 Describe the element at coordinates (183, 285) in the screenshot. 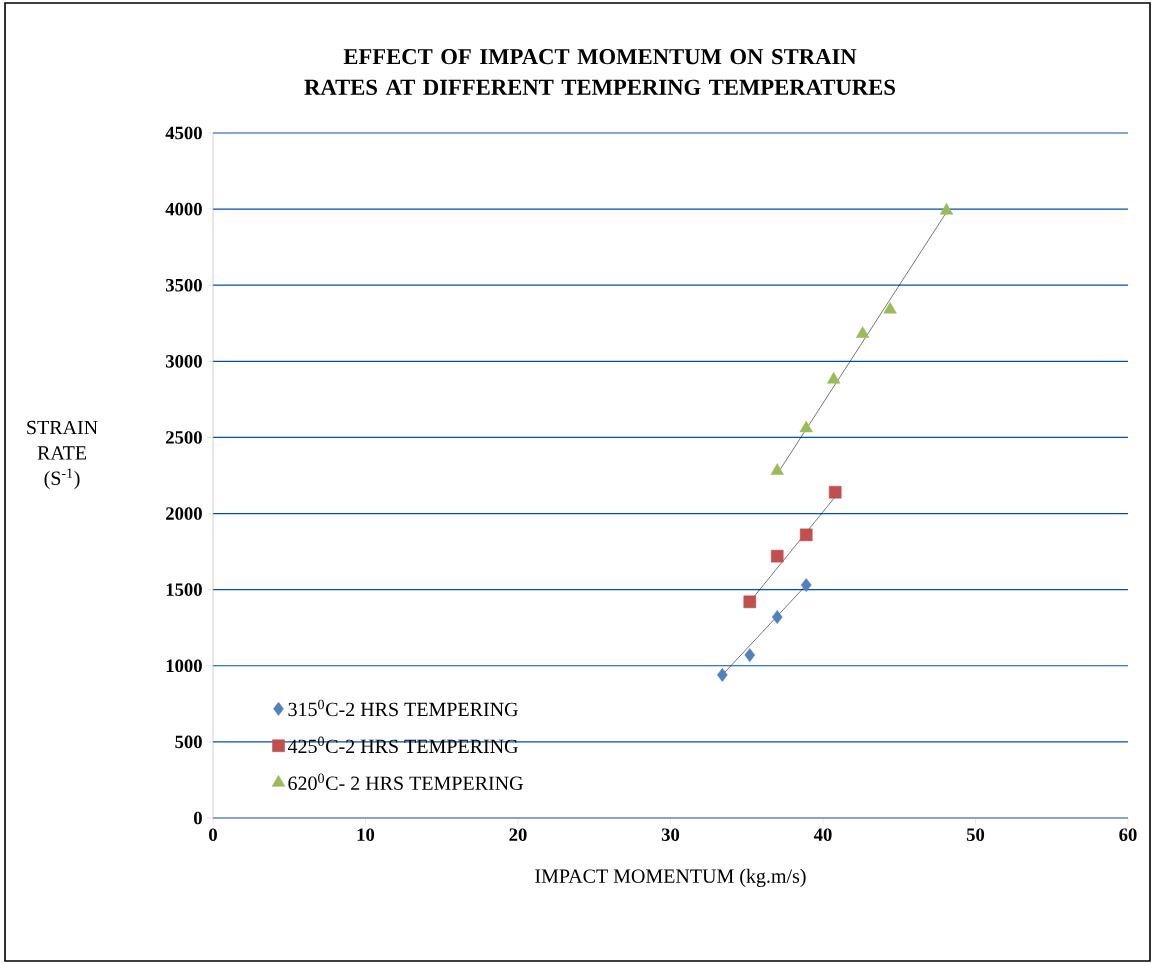

I see `y-tick-label: 3500` at that location.